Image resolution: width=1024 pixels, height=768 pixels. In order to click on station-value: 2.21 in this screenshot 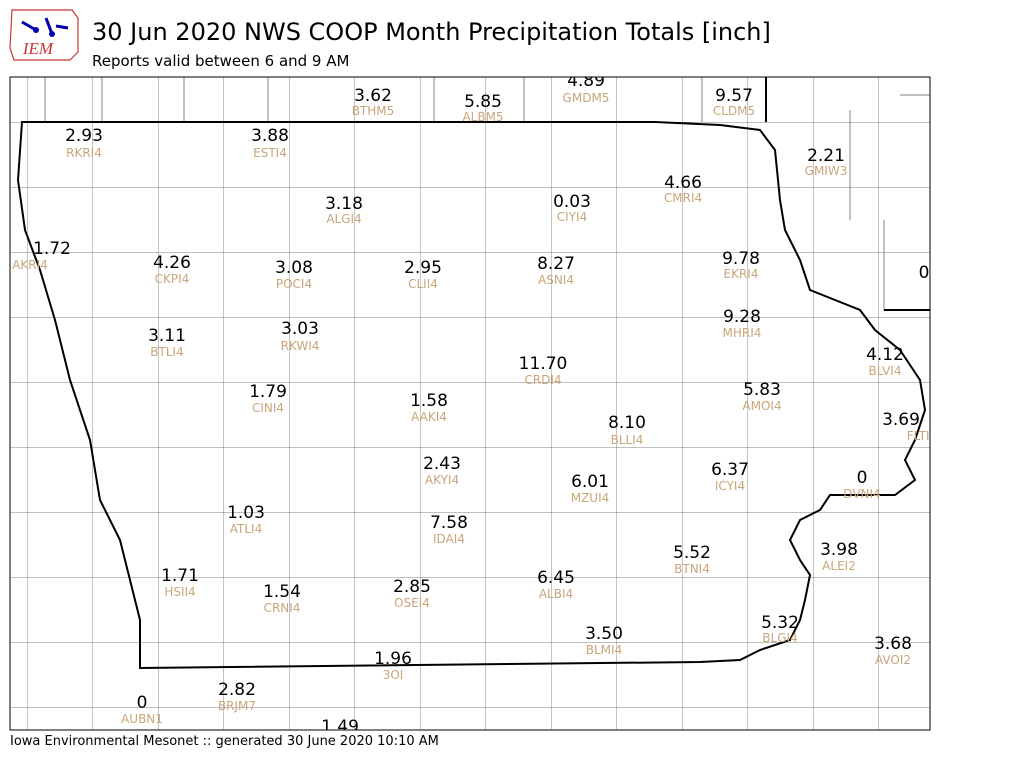, I will do `click(826, 156)`.